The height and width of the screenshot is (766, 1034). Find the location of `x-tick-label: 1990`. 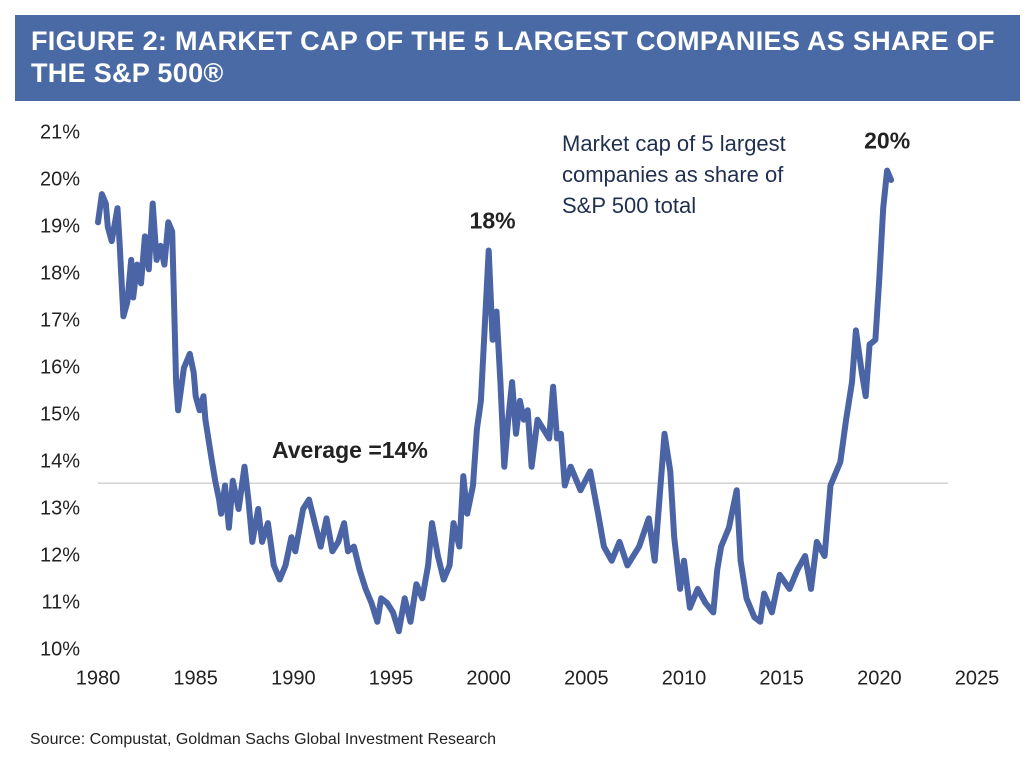

x-tick-label: 1990 is located at coordinates (293, 678).